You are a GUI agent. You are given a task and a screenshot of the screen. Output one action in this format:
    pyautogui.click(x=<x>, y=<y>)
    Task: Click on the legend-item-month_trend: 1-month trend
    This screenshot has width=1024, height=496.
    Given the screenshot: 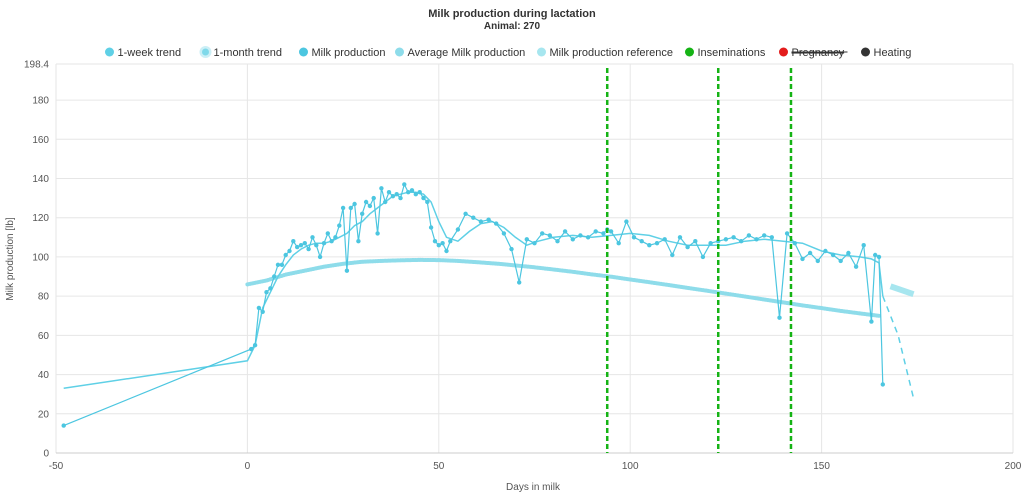 What is the action you would take?
    pyautogui.click(x=240, y=52)
    